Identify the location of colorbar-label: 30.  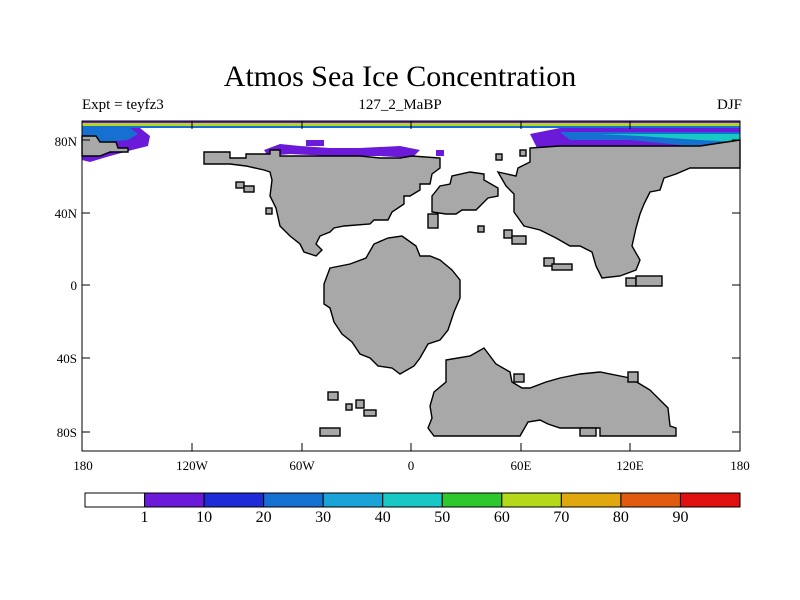
(323, 517).